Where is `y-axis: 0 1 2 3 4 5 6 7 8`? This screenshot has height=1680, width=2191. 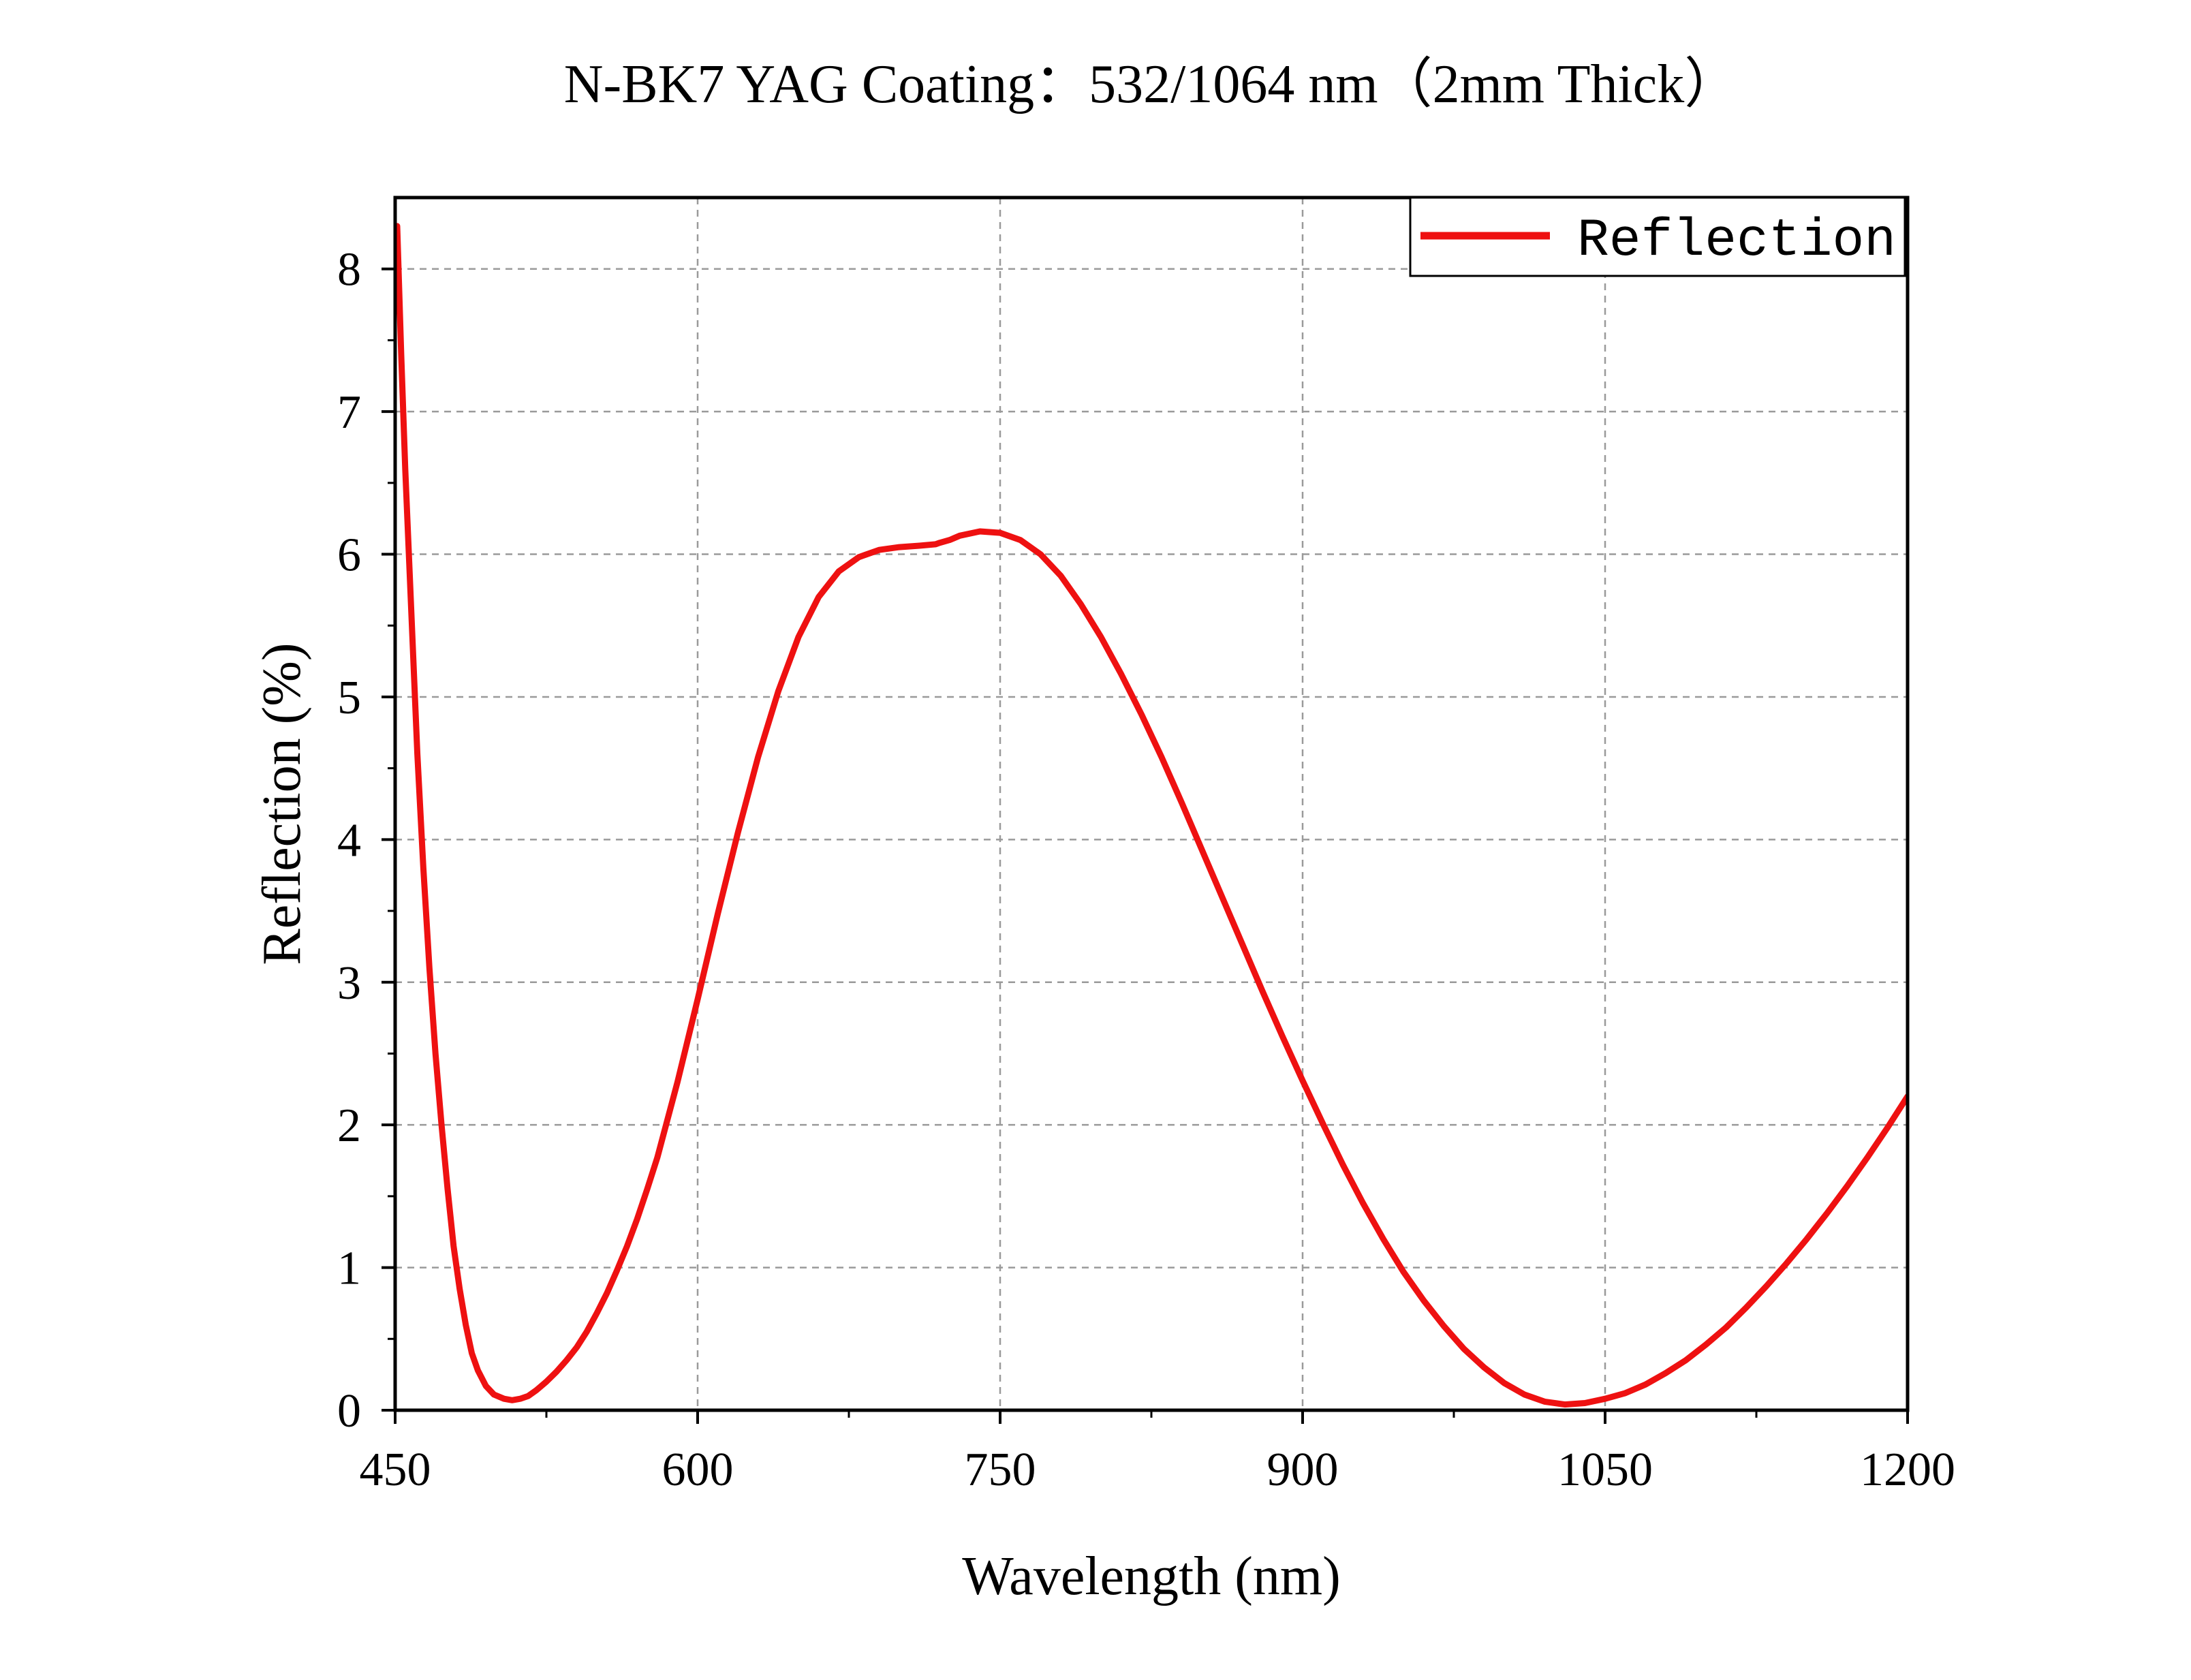
y-axis: 0 1 2 3 4 5 6 7 8 is located at coordinates (366, 840).